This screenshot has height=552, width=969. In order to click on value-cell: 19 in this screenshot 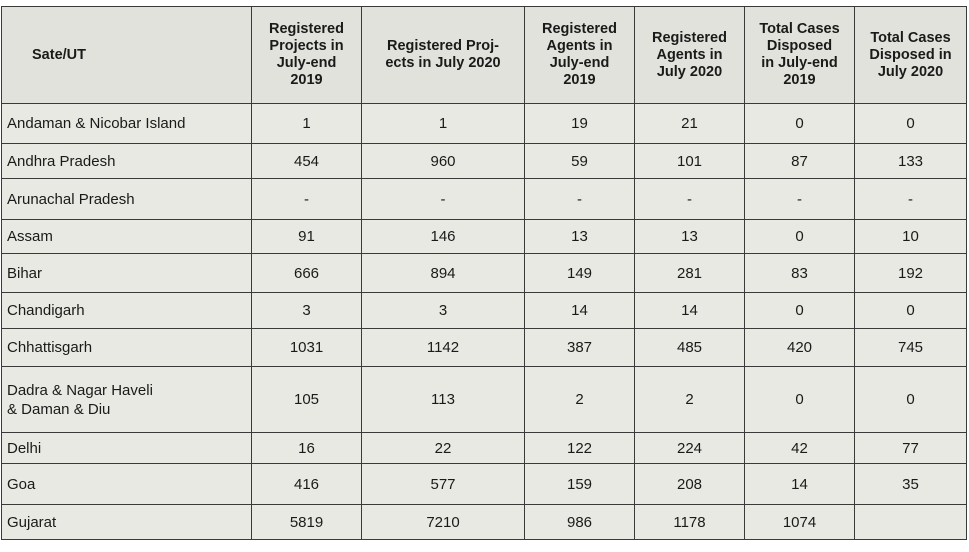, I will do `click(579, 123)`.